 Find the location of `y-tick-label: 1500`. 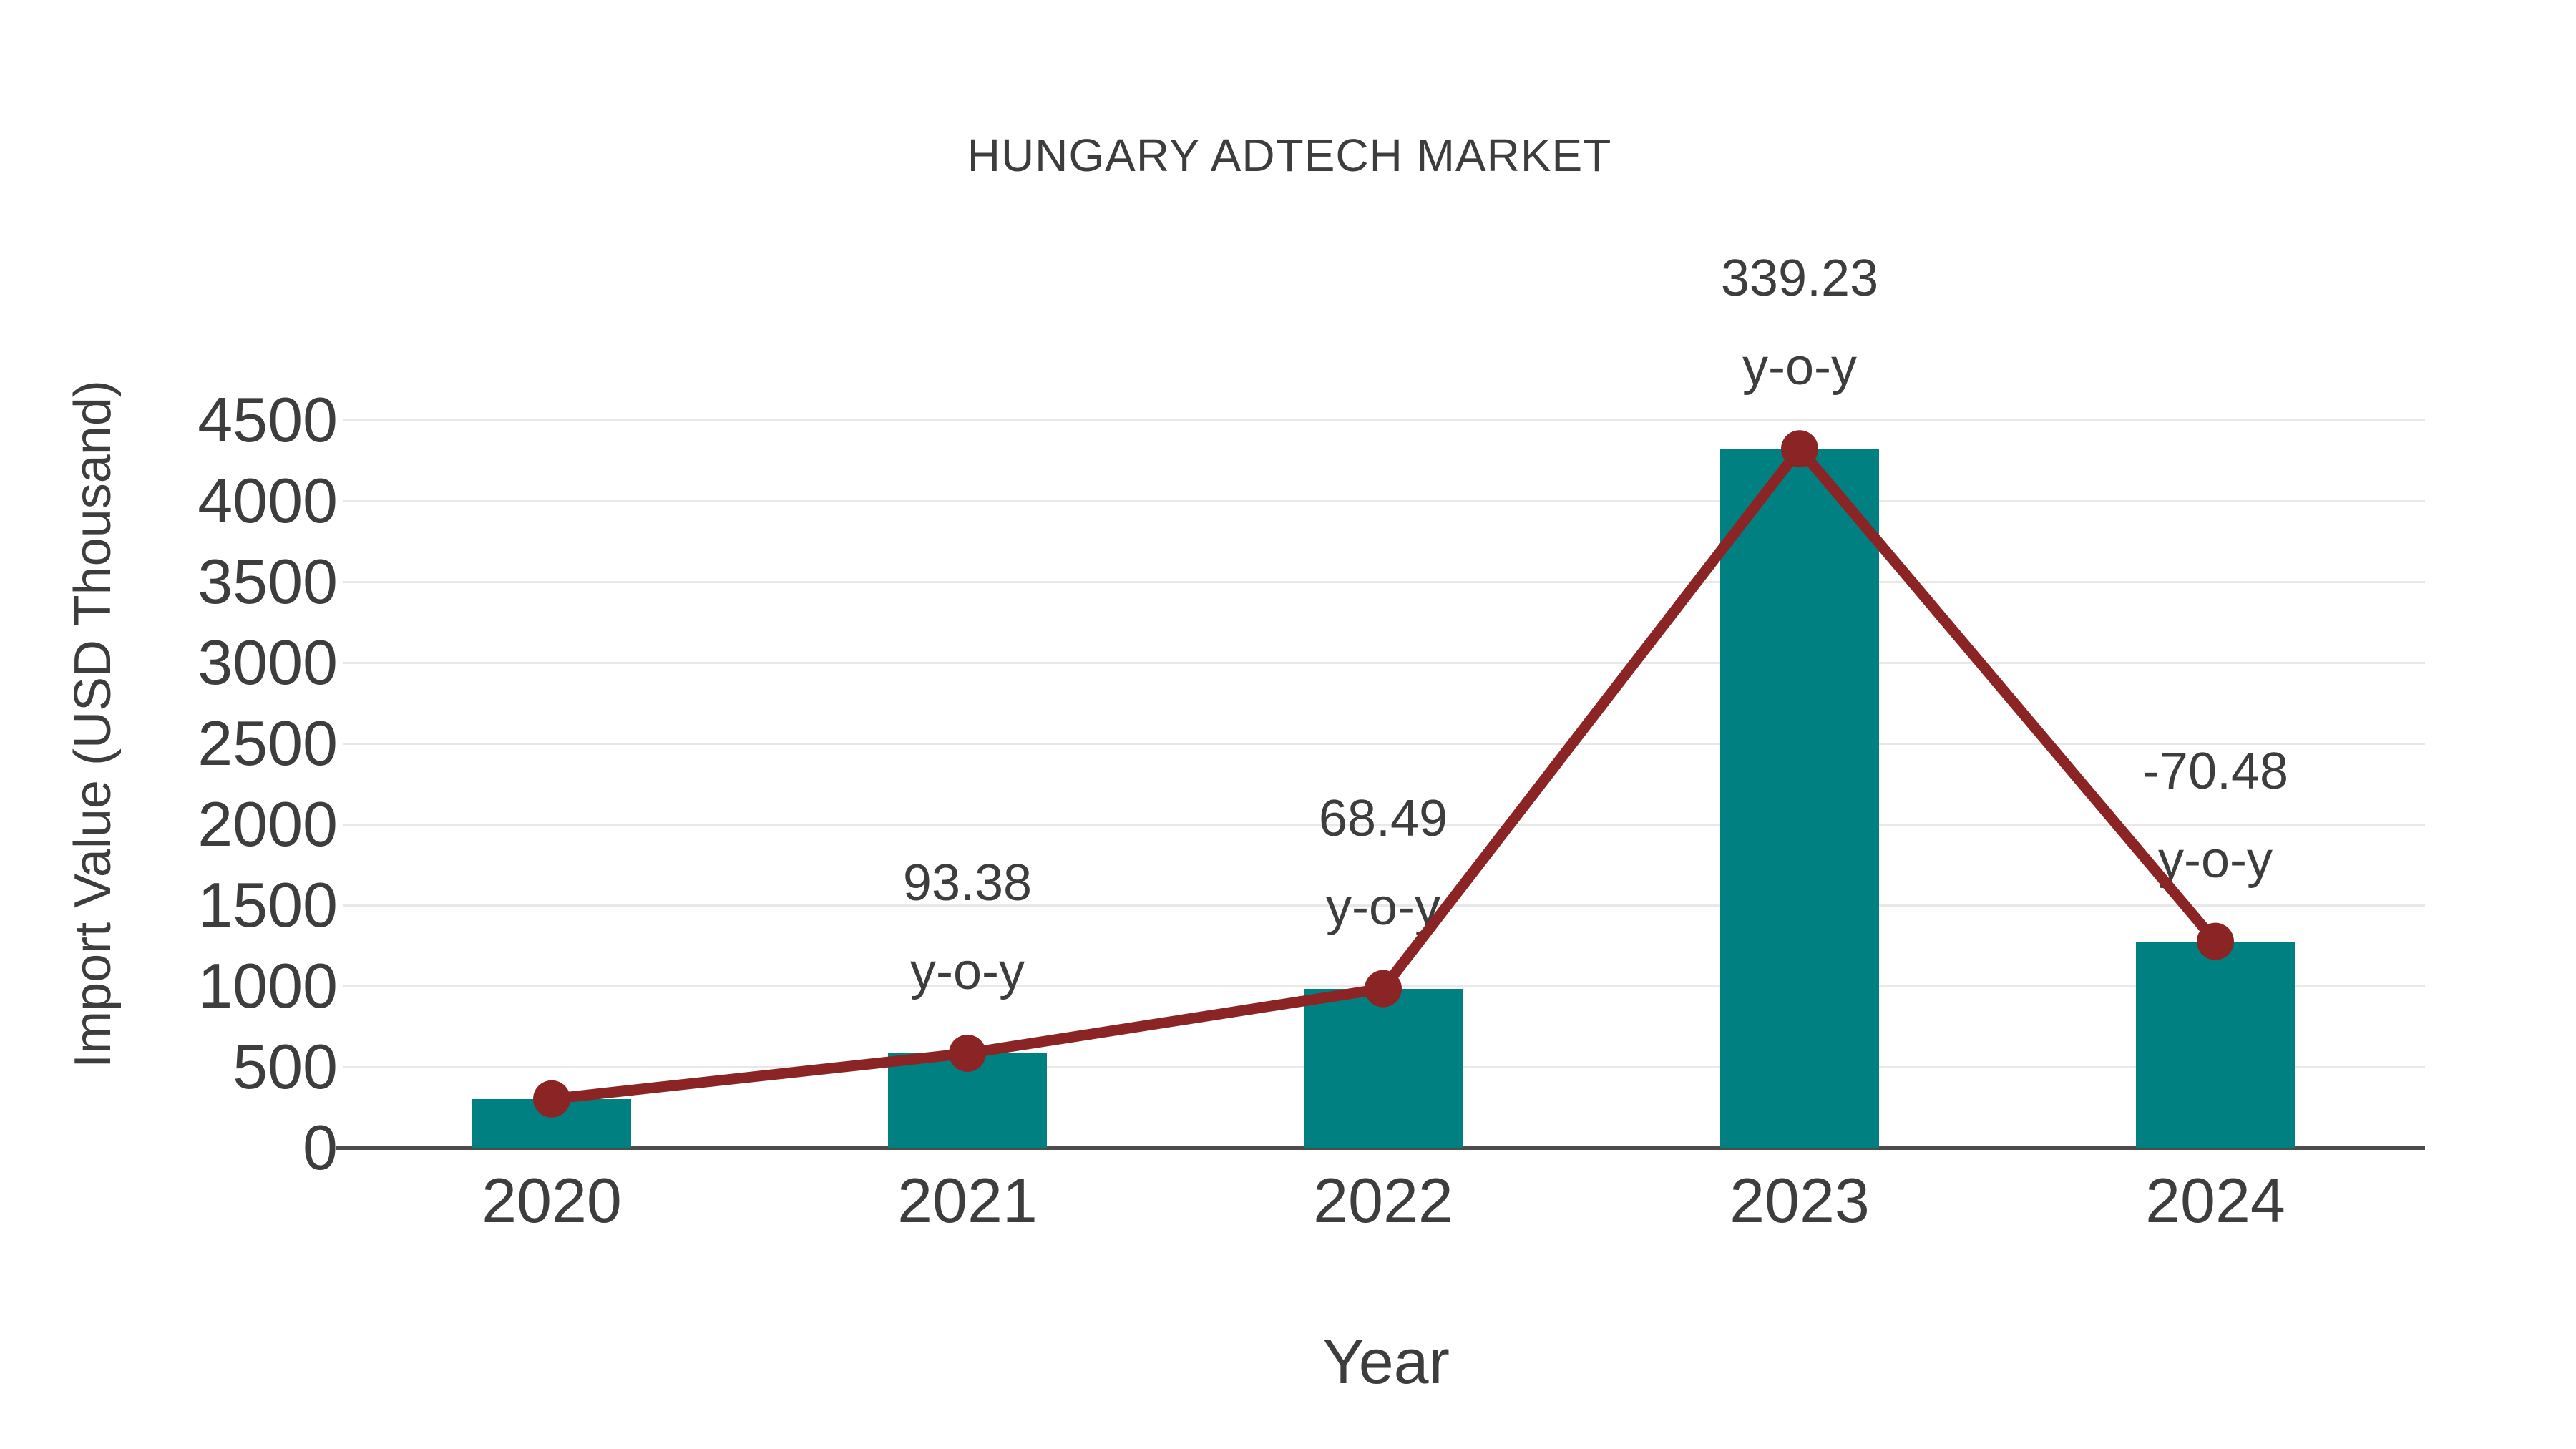

y-tick-label: 1500 is located at coordinates (267, 904).